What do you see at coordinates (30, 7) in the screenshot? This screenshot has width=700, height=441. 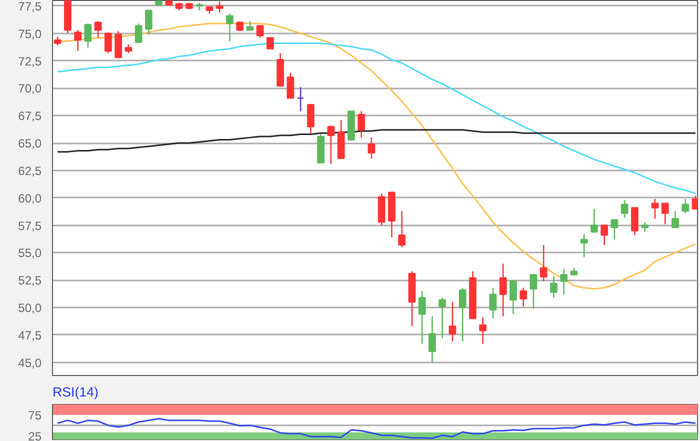 I see `y-tick-label: 77,5` at bounding box center [30, 7].